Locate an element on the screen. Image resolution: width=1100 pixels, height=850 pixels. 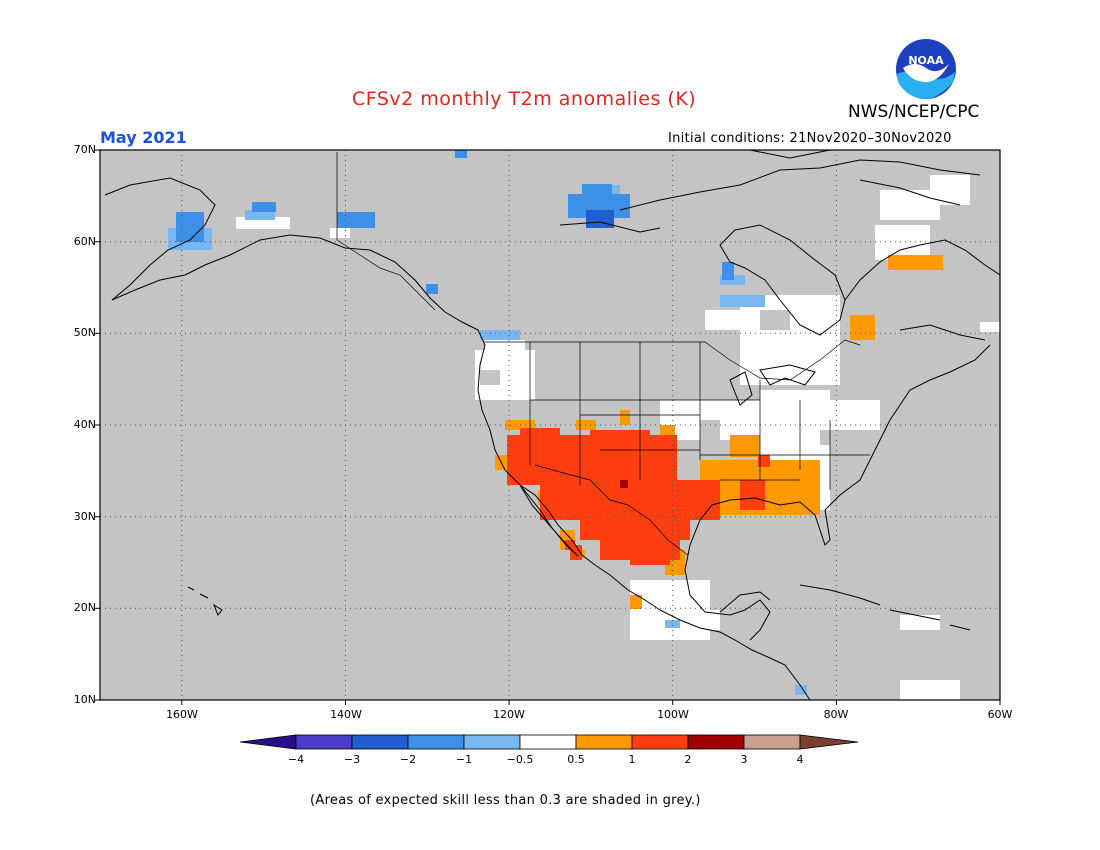
colorbar is located at coordinates (549, 742).